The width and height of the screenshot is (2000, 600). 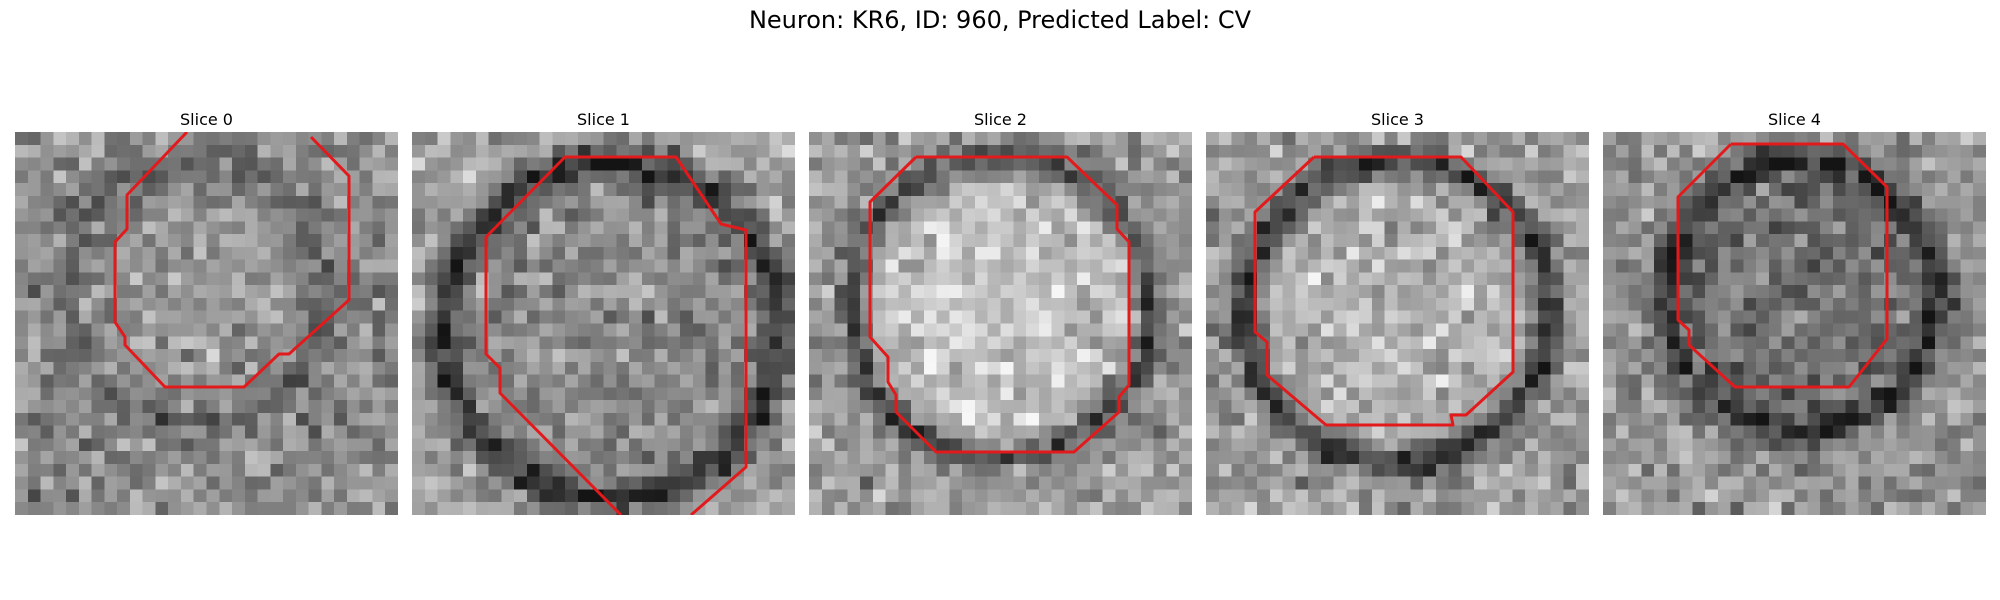 I want to click on slice-title: Slice 3, so click(x=1397, y=119).